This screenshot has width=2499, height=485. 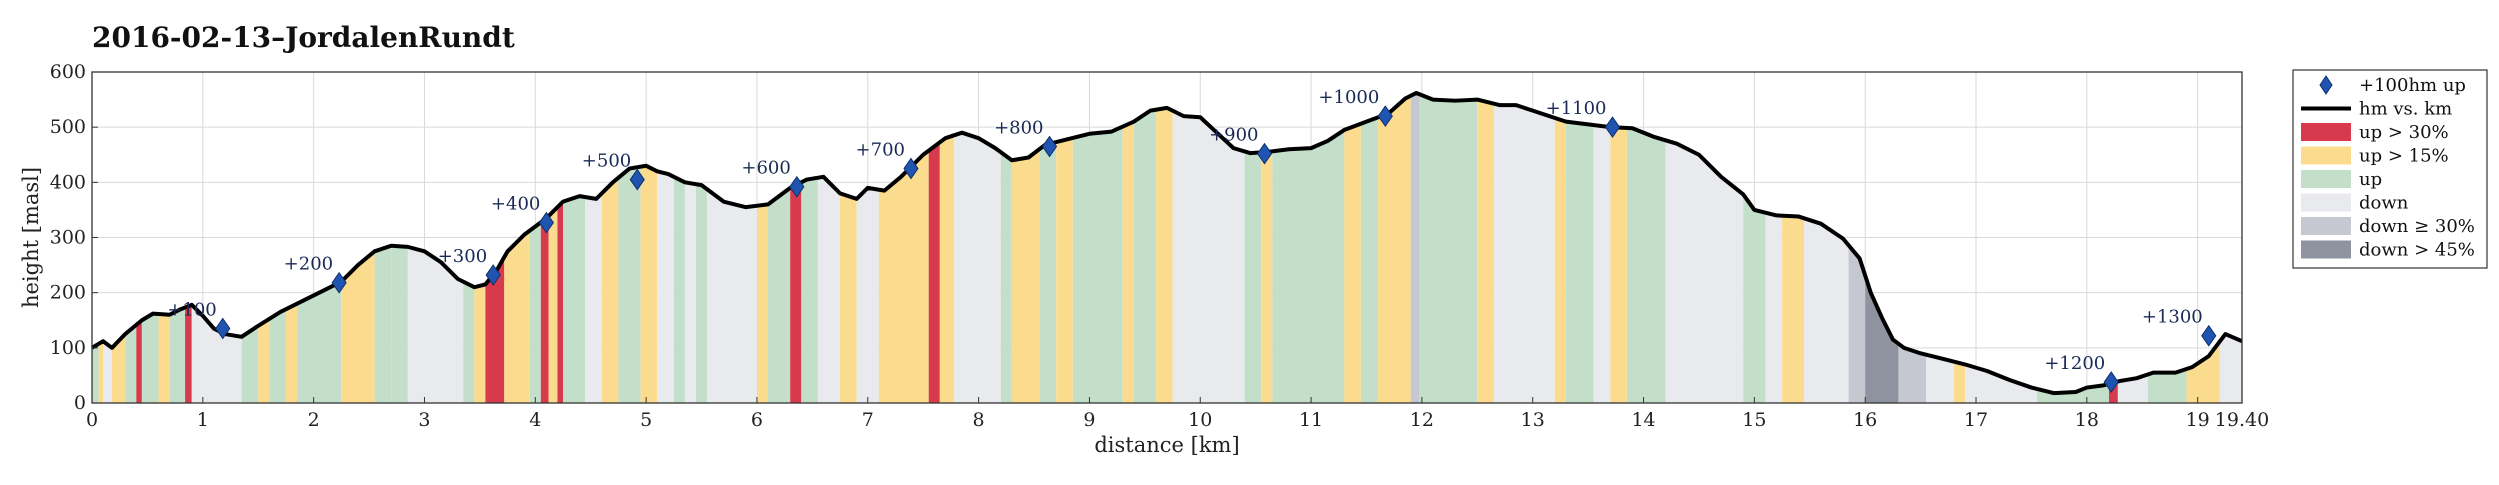 I want to click on marker-label: +1000, so click(x=1348, y=97).